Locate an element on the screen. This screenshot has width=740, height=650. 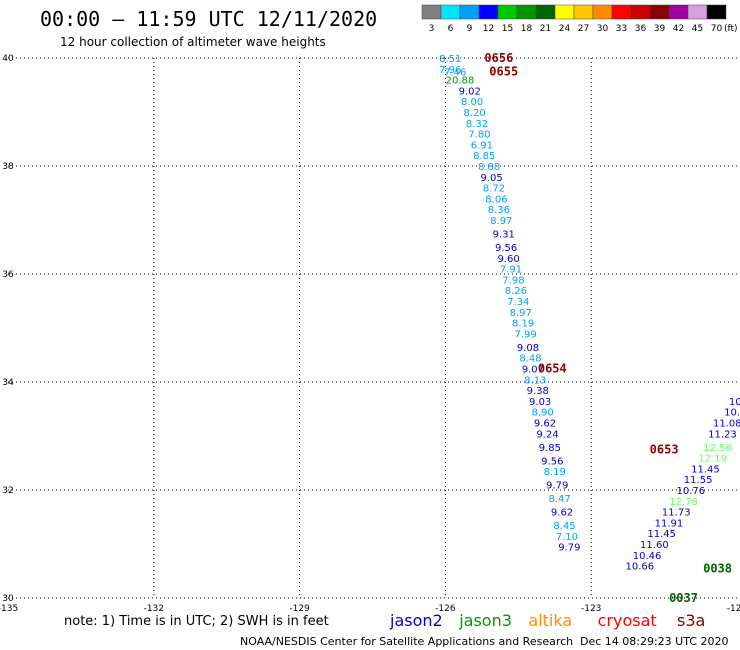
legend-tick-label: 15 is located at coordinates (507, 29).